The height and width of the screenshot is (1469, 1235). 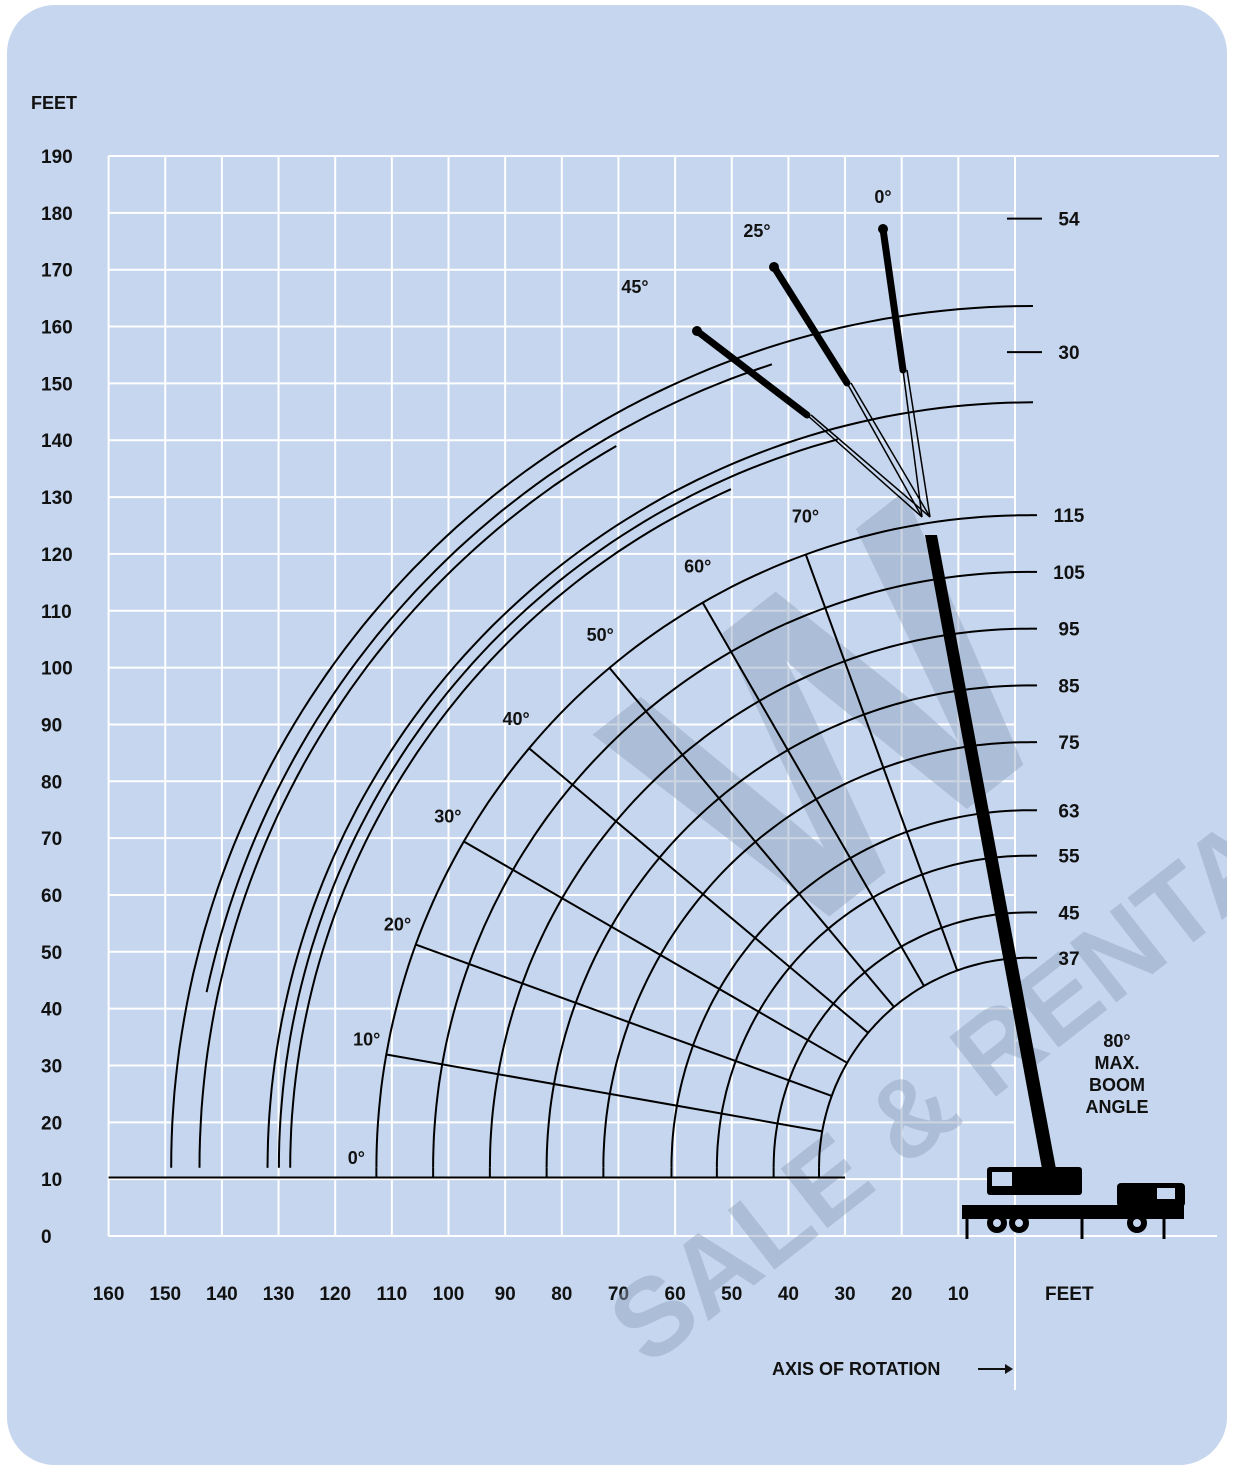 I want to click on boom-length-label: 45, so click(x=1069, y=913).